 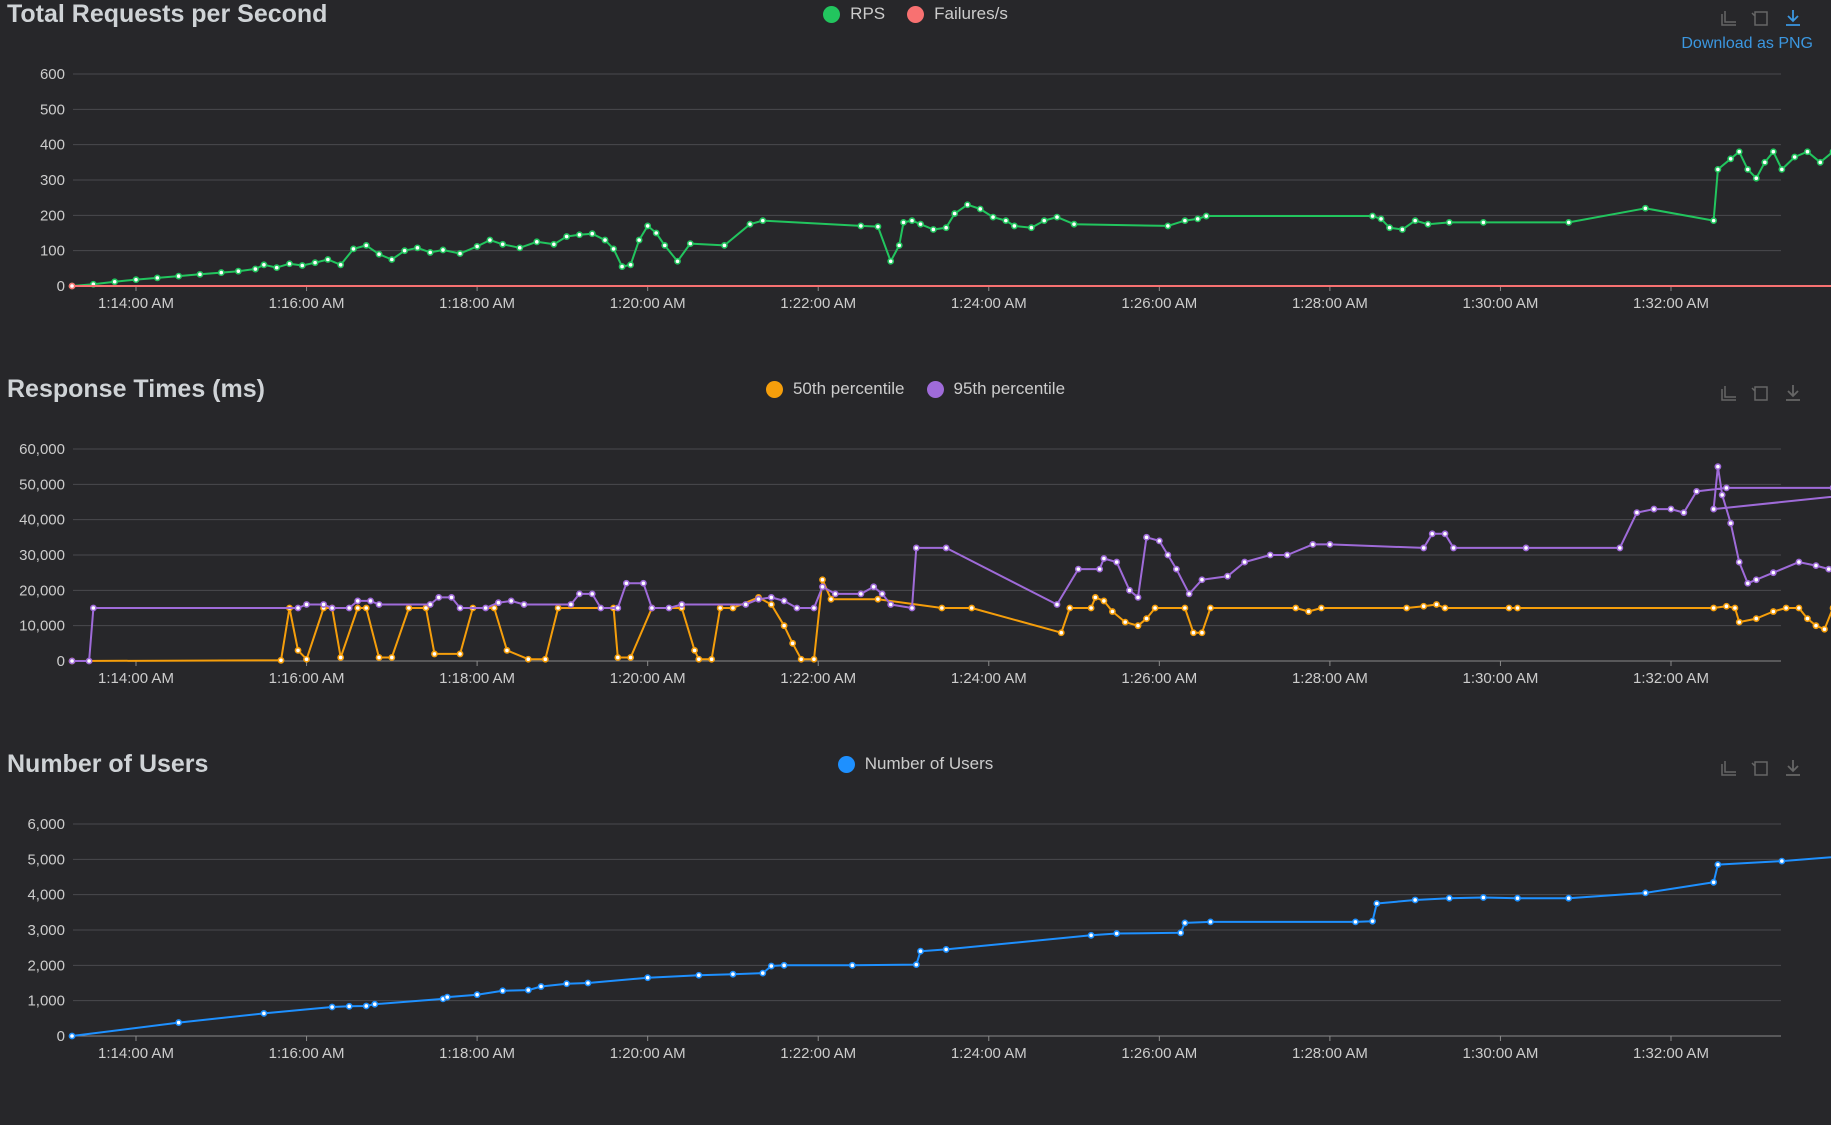 I want to click on legend-item-p95: 95th percentile, so click(x=995, y=389).